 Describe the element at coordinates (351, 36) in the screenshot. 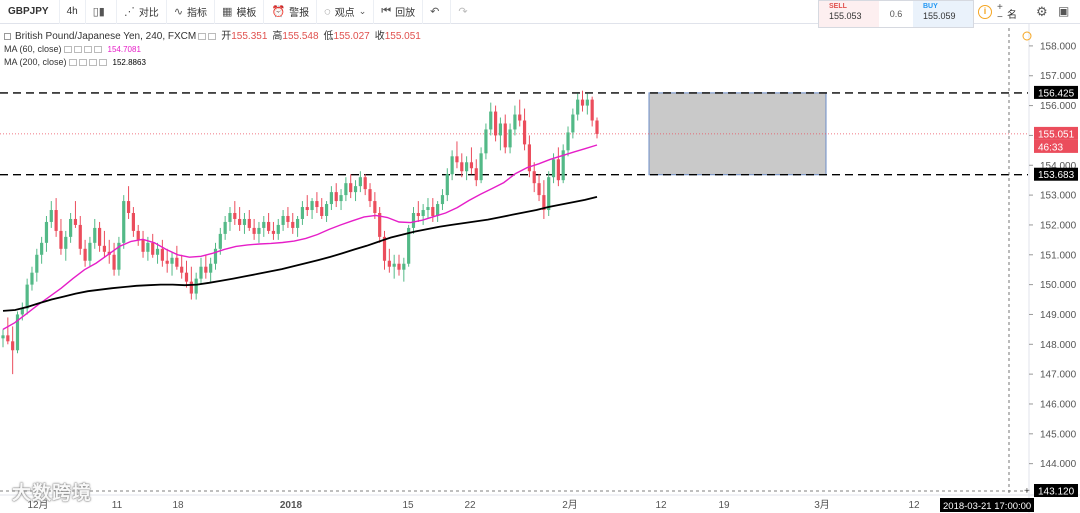

I see `low-value: 155.027` at that location.